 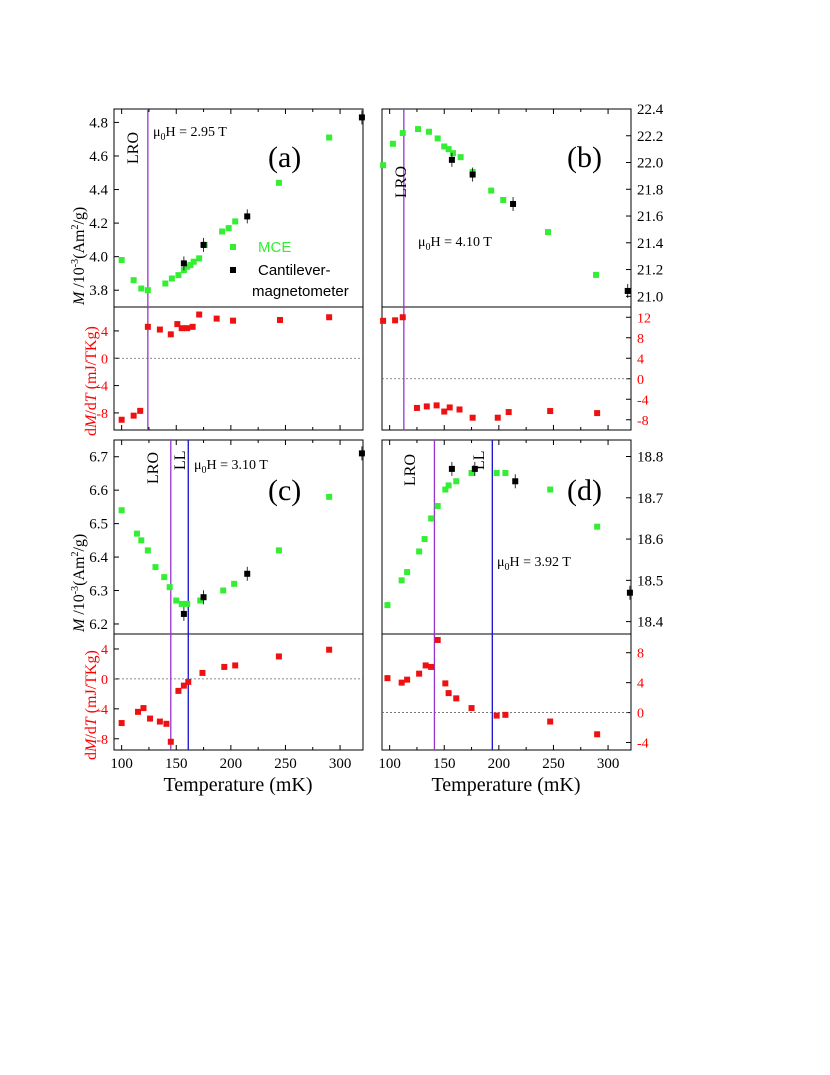 What do you see at coordinates (98, 224) in the screenshot?
I see `y-tick-label-top-a-2: 4.2` at bounding box center [98, 224].